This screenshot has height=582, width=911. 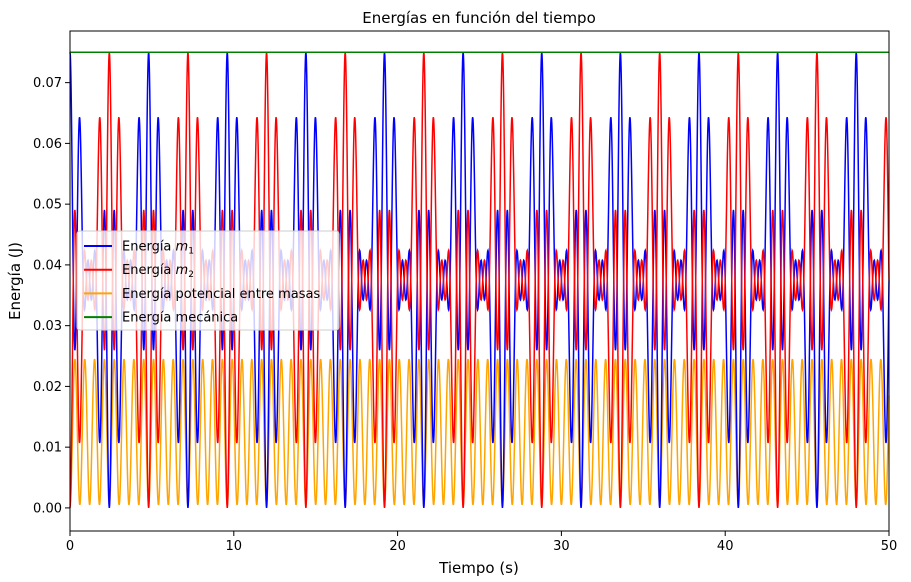 I want to click on legend-label-text: Energía mecánica, so click(x=180, y=318).